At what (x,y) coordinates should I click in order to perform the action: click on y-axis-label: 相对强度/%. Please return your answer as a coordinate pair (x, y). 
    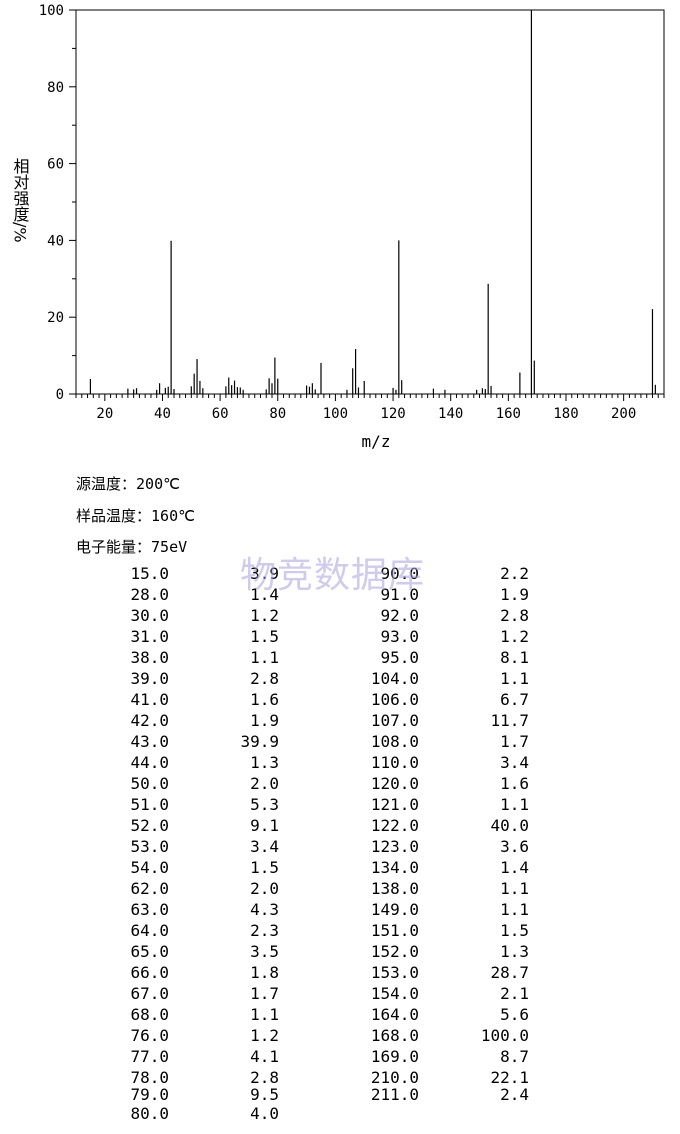
    Looking at the image, I should click on (20, 200).